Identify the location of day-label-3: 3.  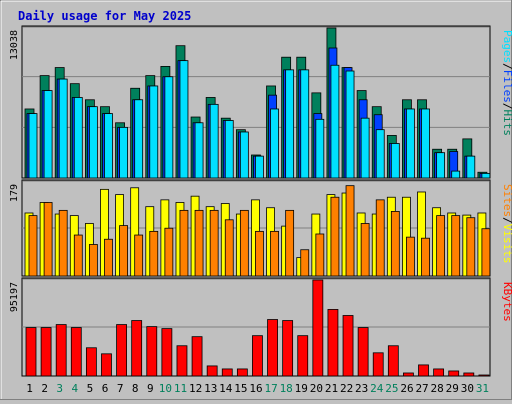
(59, 388).